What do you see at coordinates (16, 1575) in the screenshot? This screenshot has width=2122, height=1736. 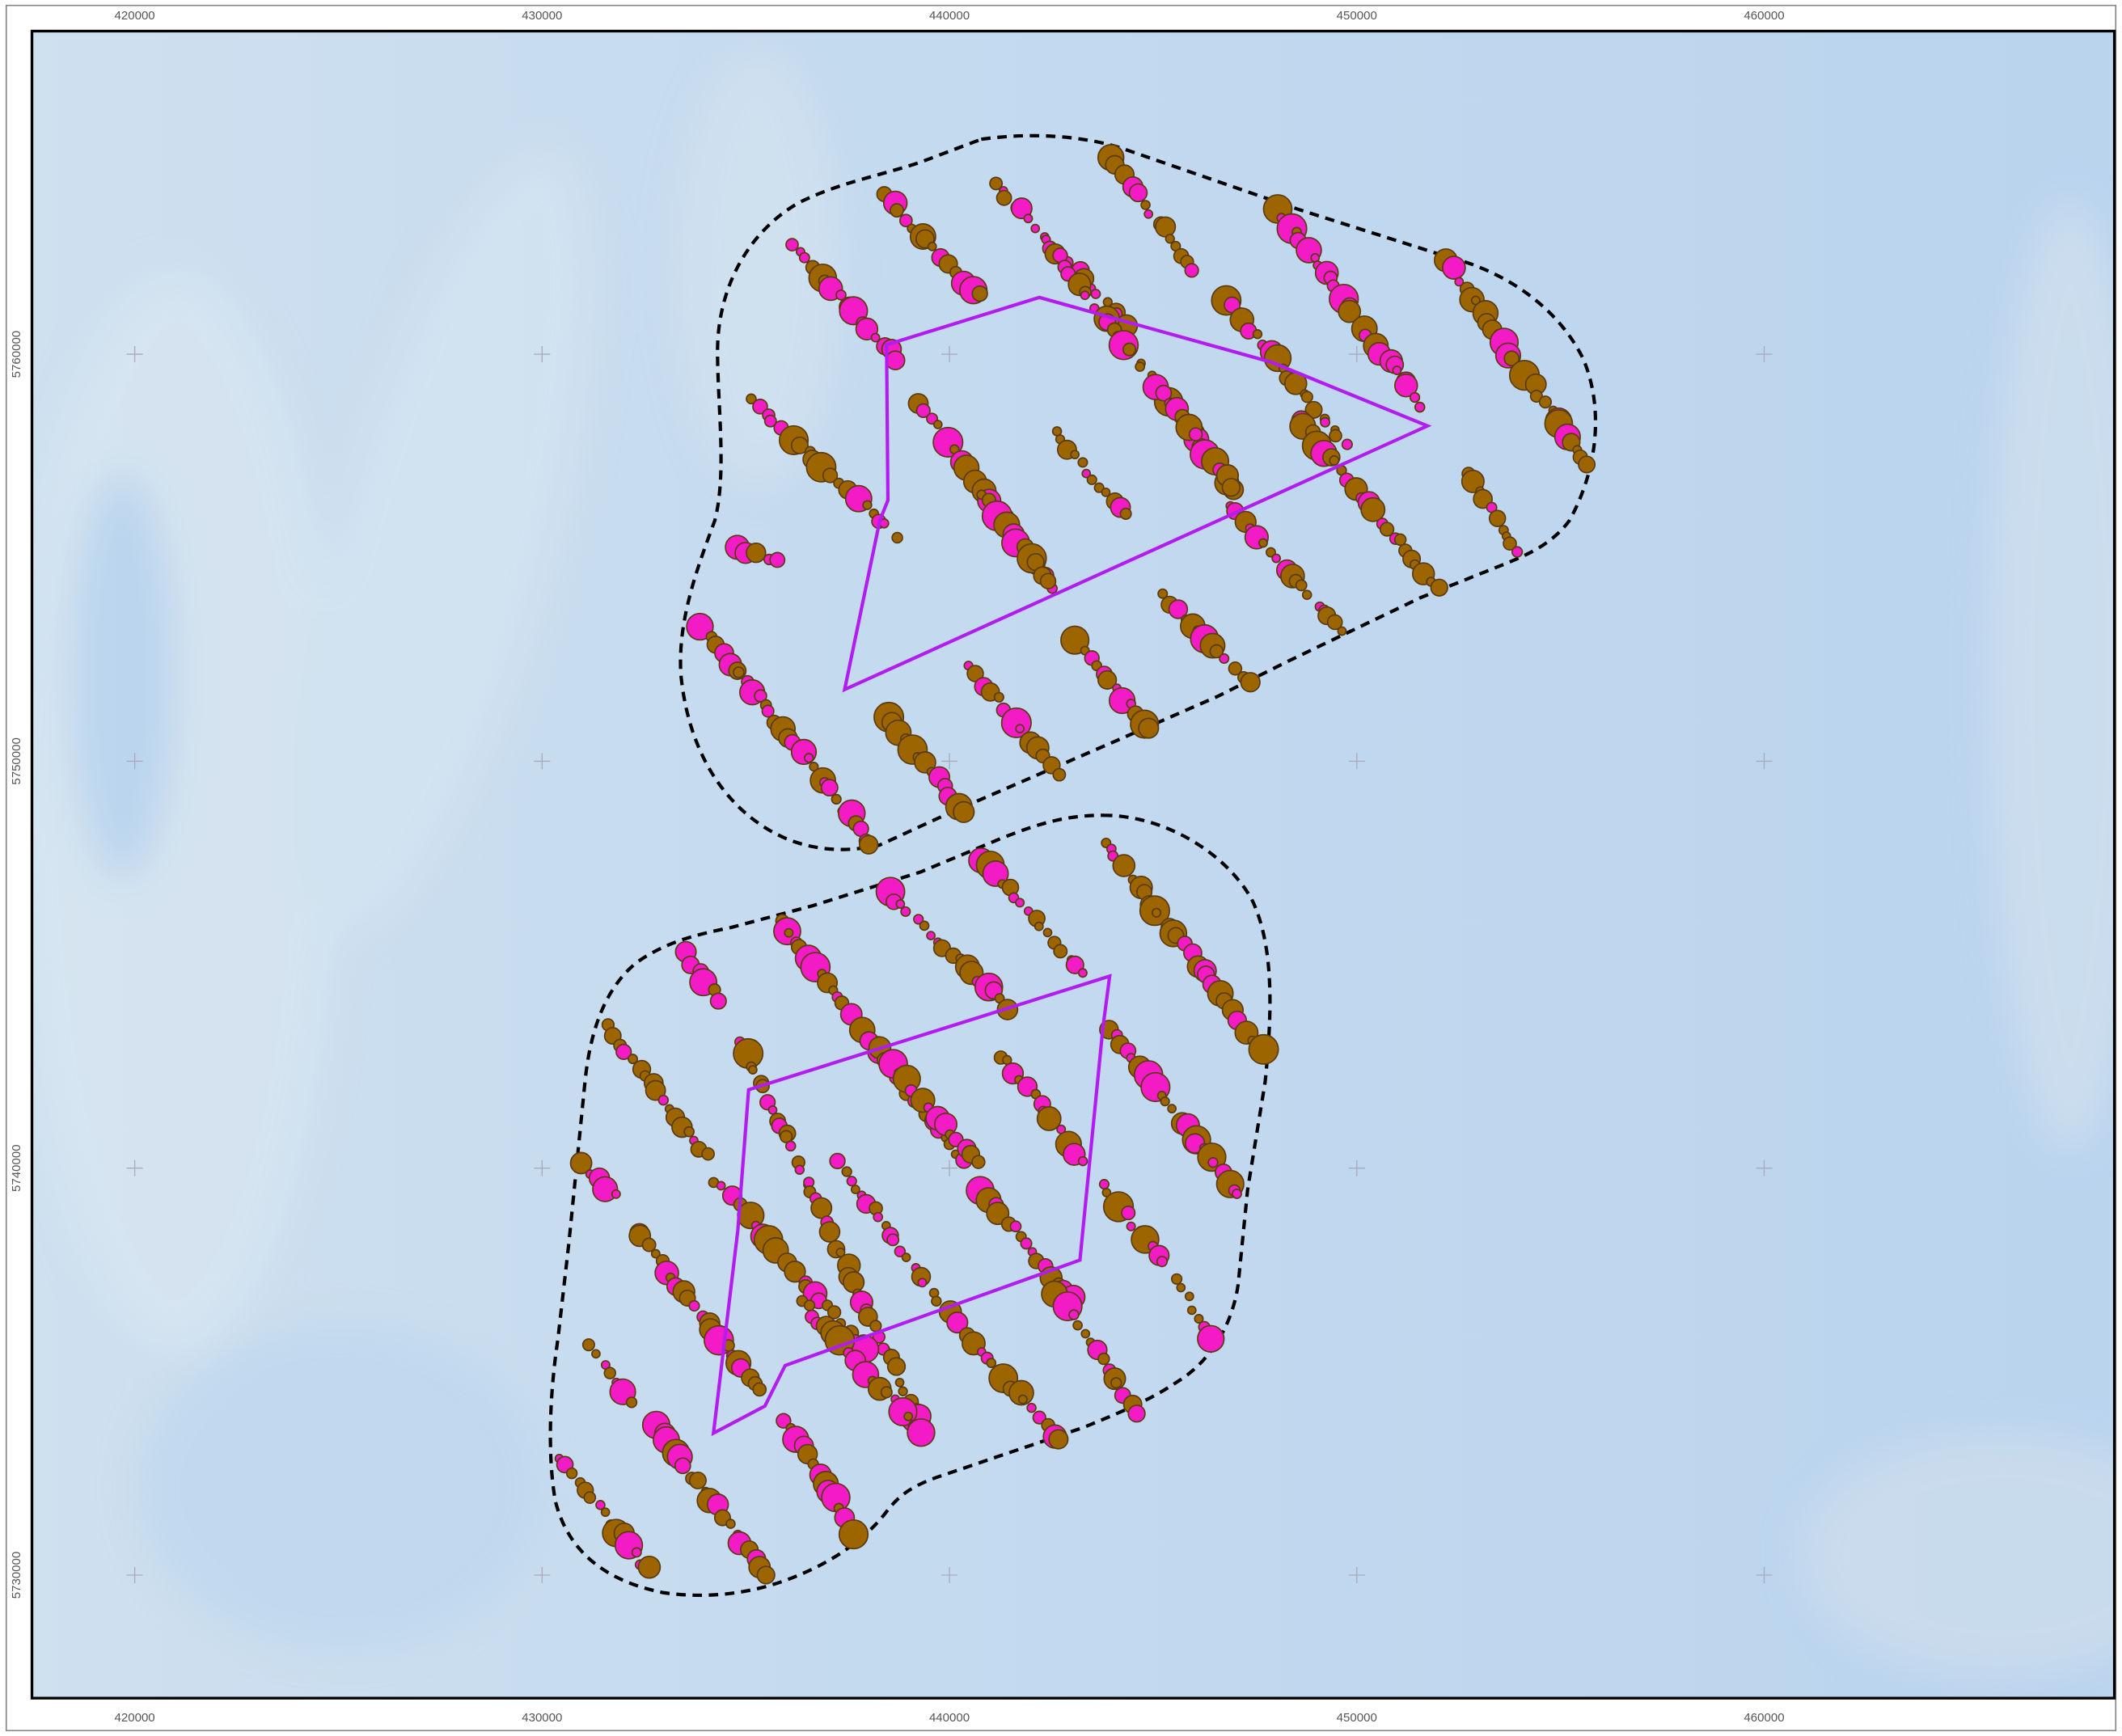 I see `y-label: 5730000` at bounding box center [16, 1575].